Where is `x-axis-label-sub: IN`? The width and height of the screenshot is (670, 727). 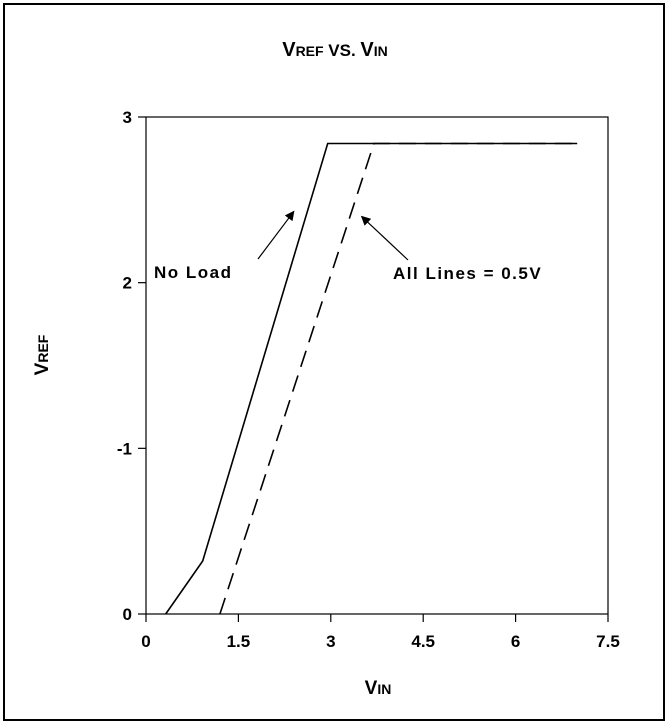 x-axis-label-sub: IN is located at coordinates (384, 689).